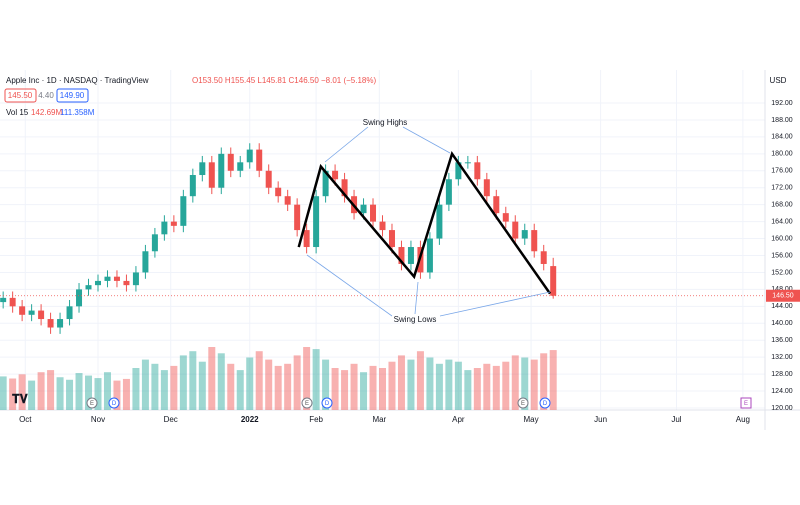 The width and height of the screenshot is (800, 505). What do you see at coordinates (77, 80) in the screenshot?
I see `chart-title: Apple Inc · 1D · NASDAQ · TradingView` at bounding box center [77, 80].